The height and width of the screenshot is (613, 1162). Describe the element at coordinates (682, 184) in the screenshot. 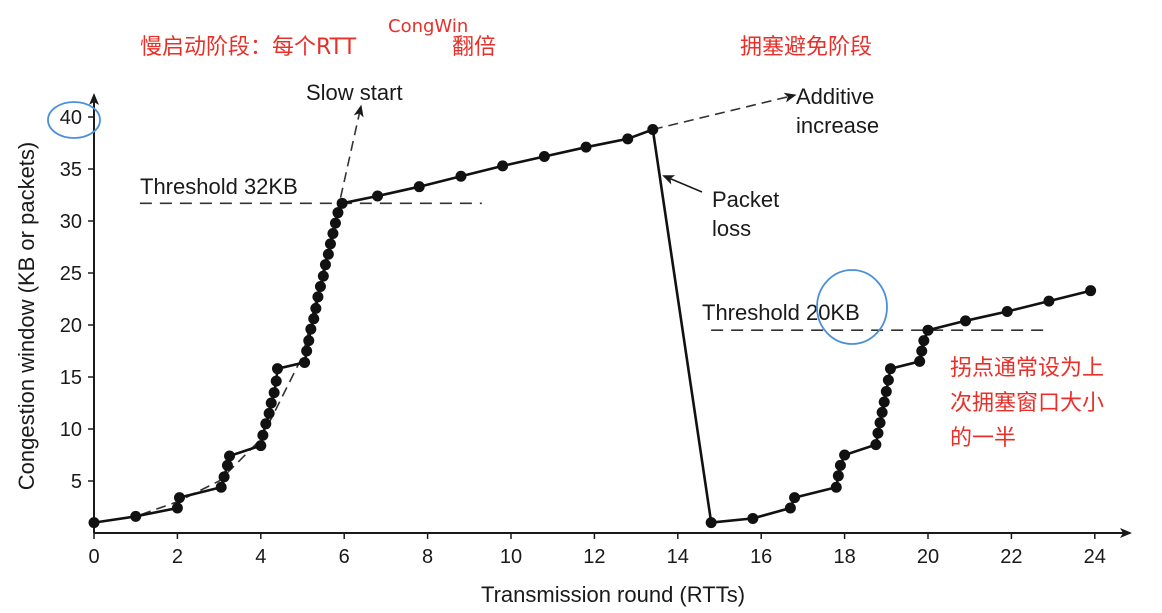

I see `packet-loss-arrow` at that location.